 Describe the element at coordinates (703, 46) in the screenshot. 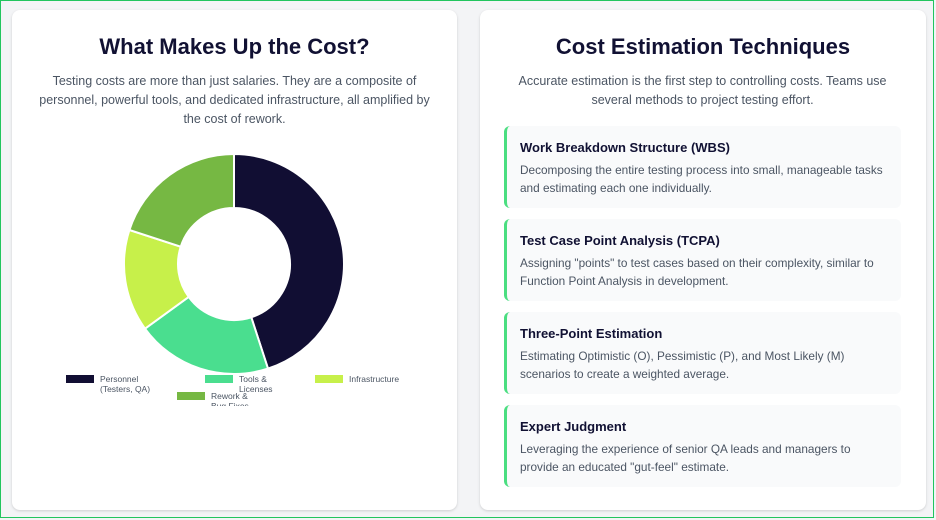

I see `techniques-section-title: Cost Estimation Techniques` at that location.